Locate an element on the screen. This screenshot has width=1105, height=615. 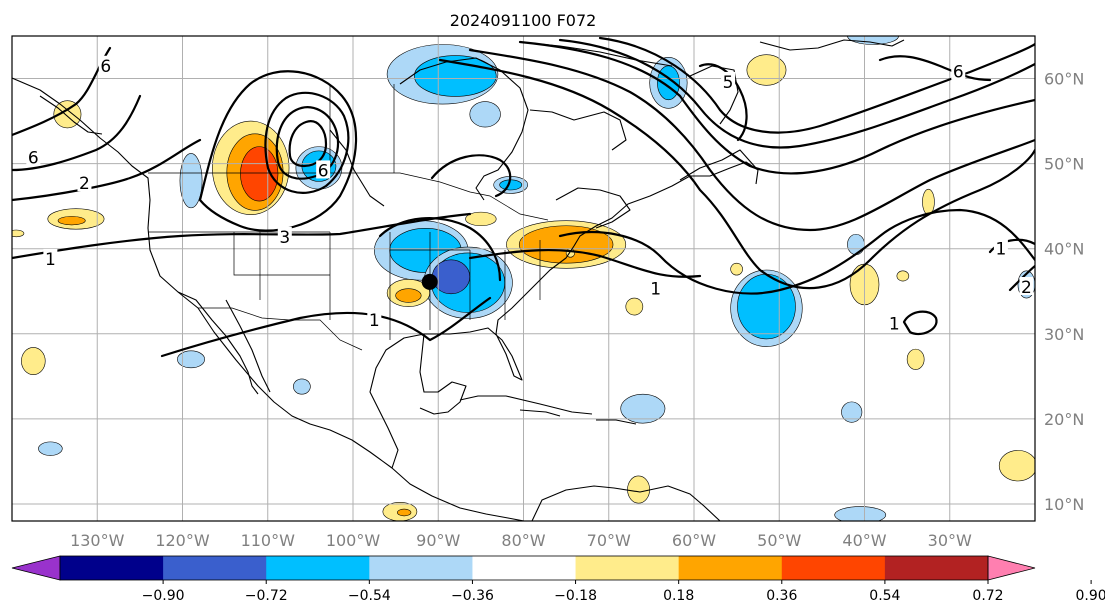
longitude-tick-label: 80°W is located at coordinates (523, 540).